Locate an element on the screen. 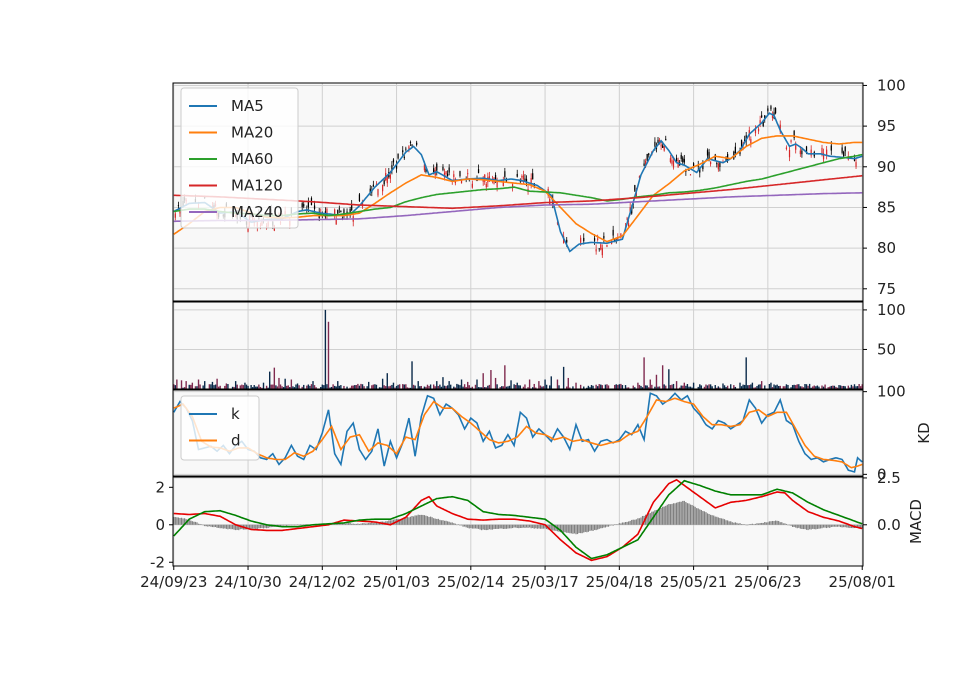 The image size is (960, 694). kd-tick-label: 0 is located at coordinates (882, 474).